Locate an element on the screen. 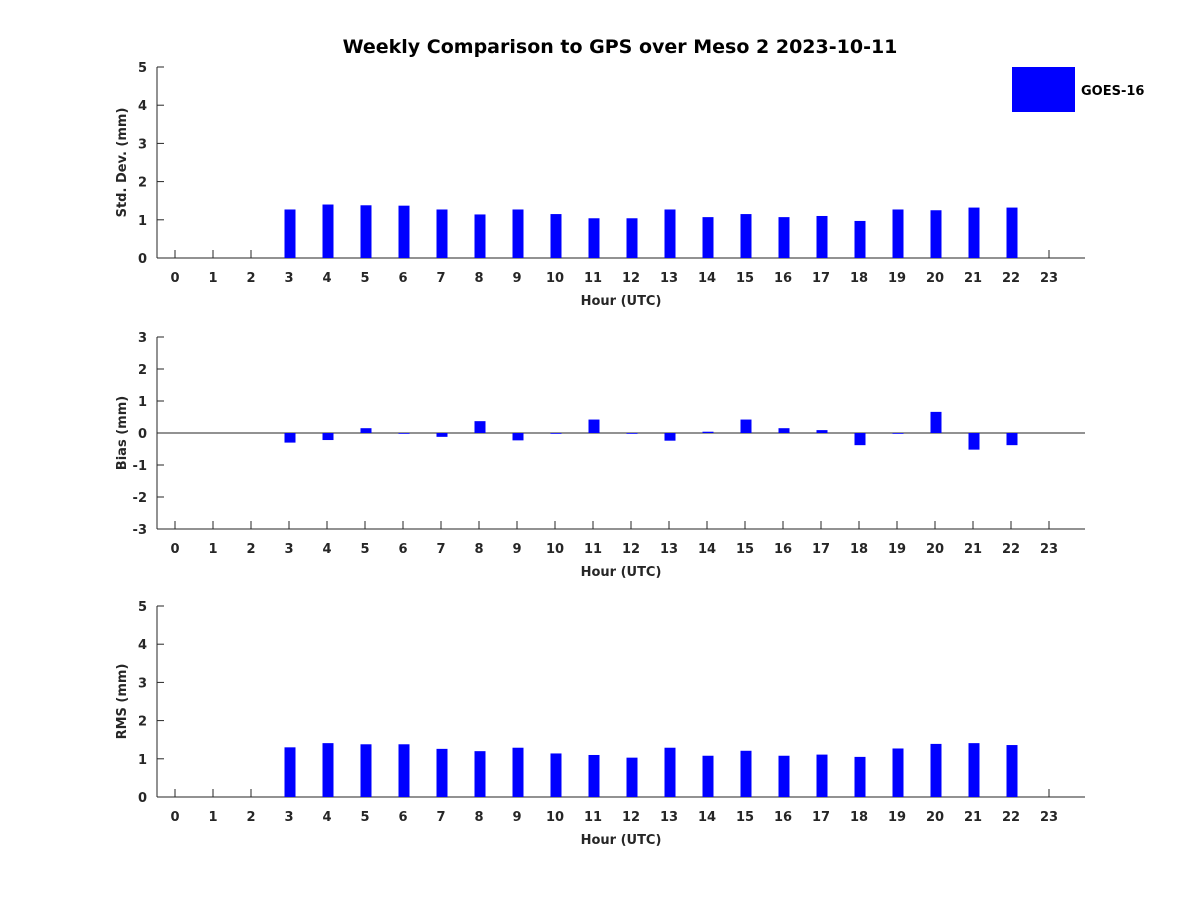  x-tick-label: 13 is located at coordinates (669, 817).